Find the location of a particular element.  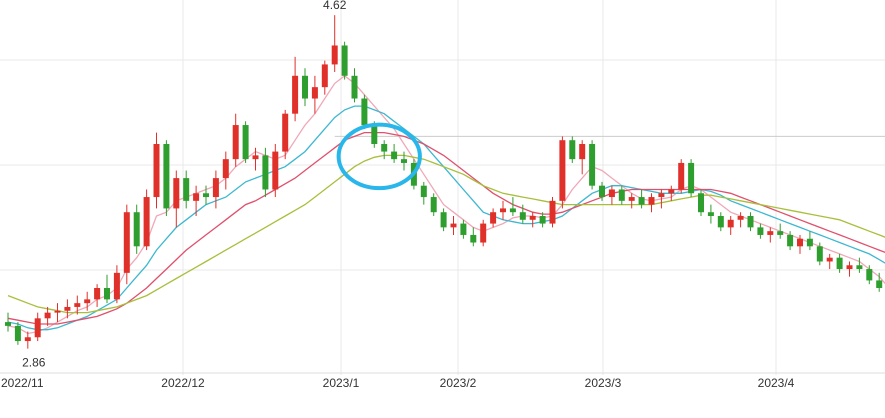

low-price-label: 2.86 is located at coordinates (34, 363).